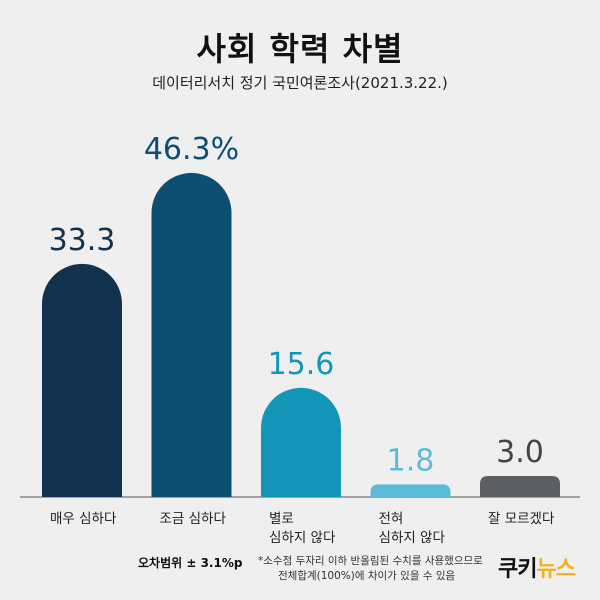 This screenshot has width=600, height=600. What do you see at coordinates (412, 528) in the screenshot?
I see `category-label-4: 전혀 심하지 않다` at bounding box center [412, 528].